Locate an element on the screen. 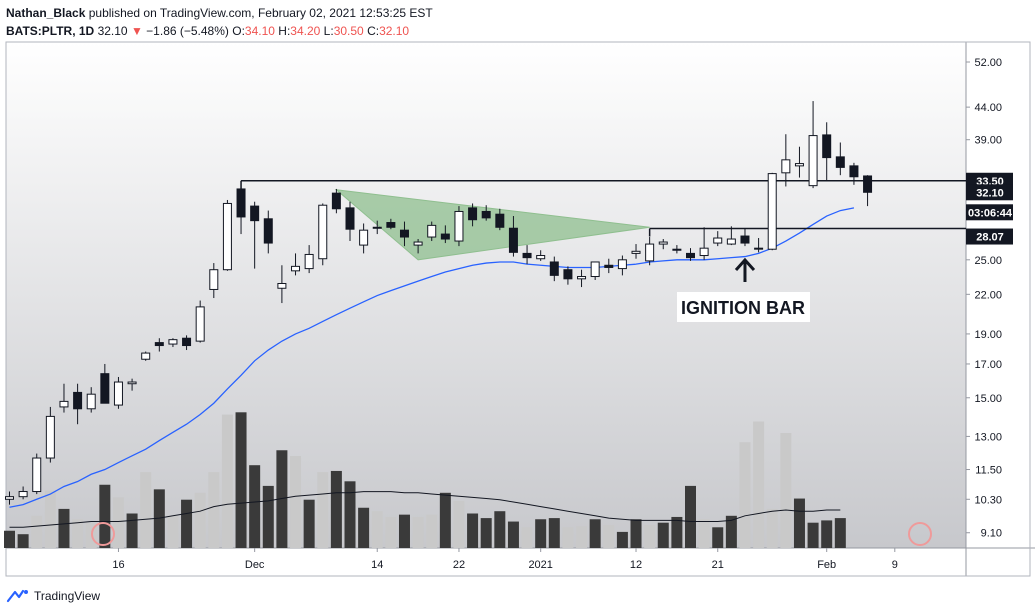 The height and width of the screenshot is (615, 1035). time-tick-label: 12 is located at coordinates (636, 565).